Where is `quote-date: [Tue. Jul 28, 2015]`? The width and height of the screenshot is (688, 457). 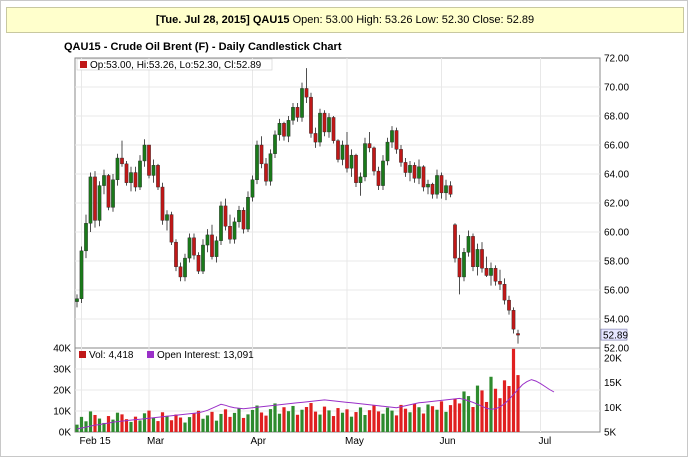 quote-date: [Tue. Jul 28, 2015] is located at coordinates (202, 20).